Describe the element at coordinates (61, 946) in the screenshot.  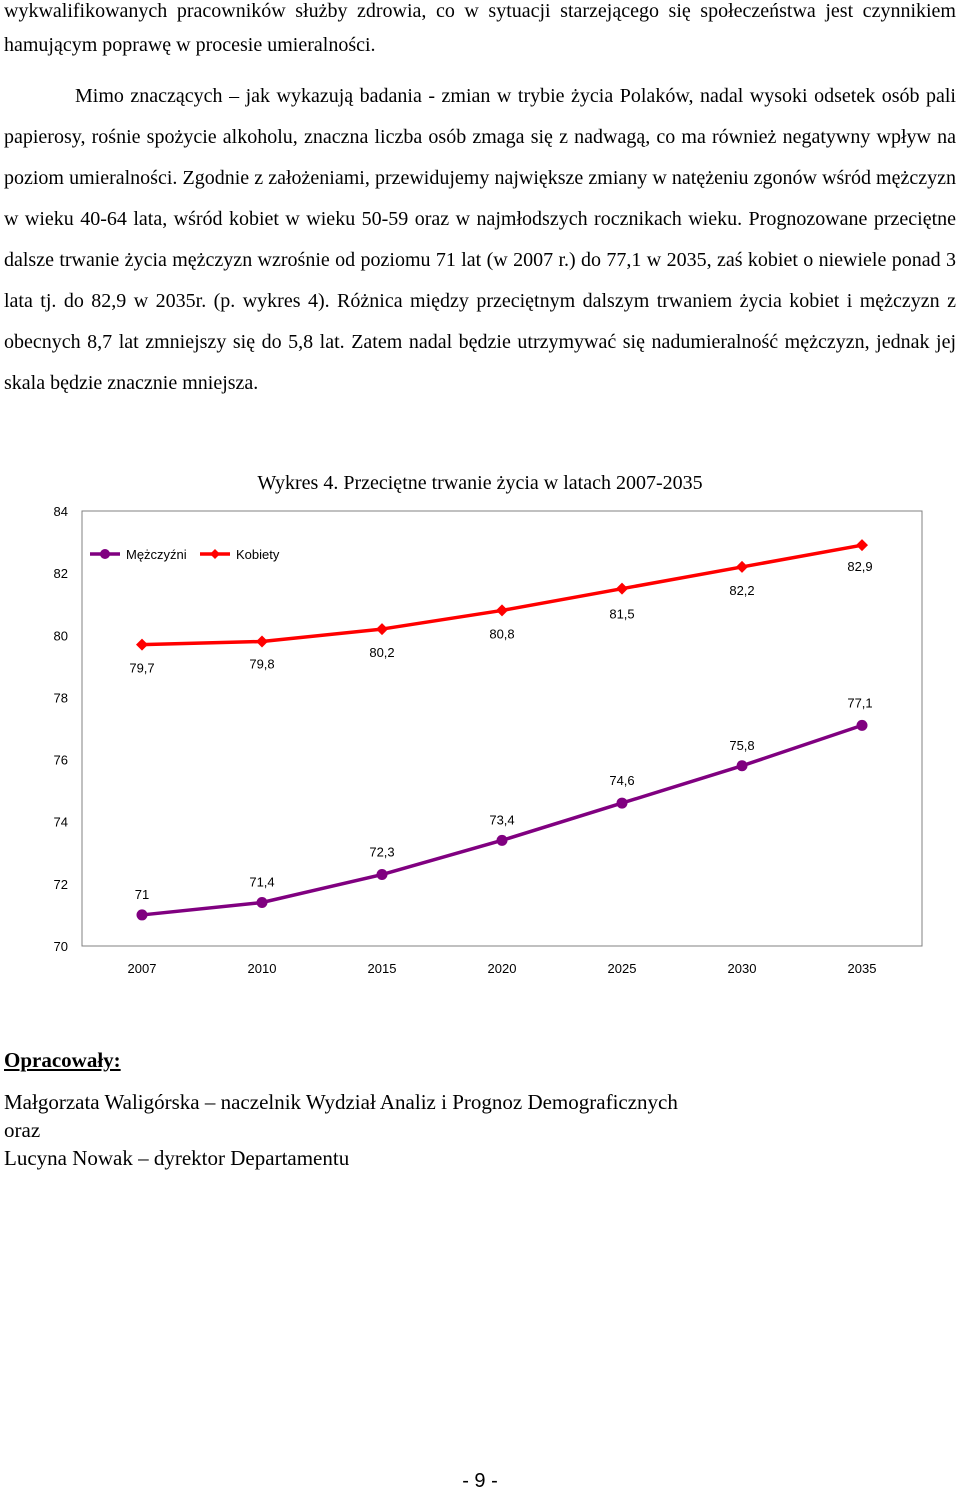
I see `y-tick-label: 70` at that location.